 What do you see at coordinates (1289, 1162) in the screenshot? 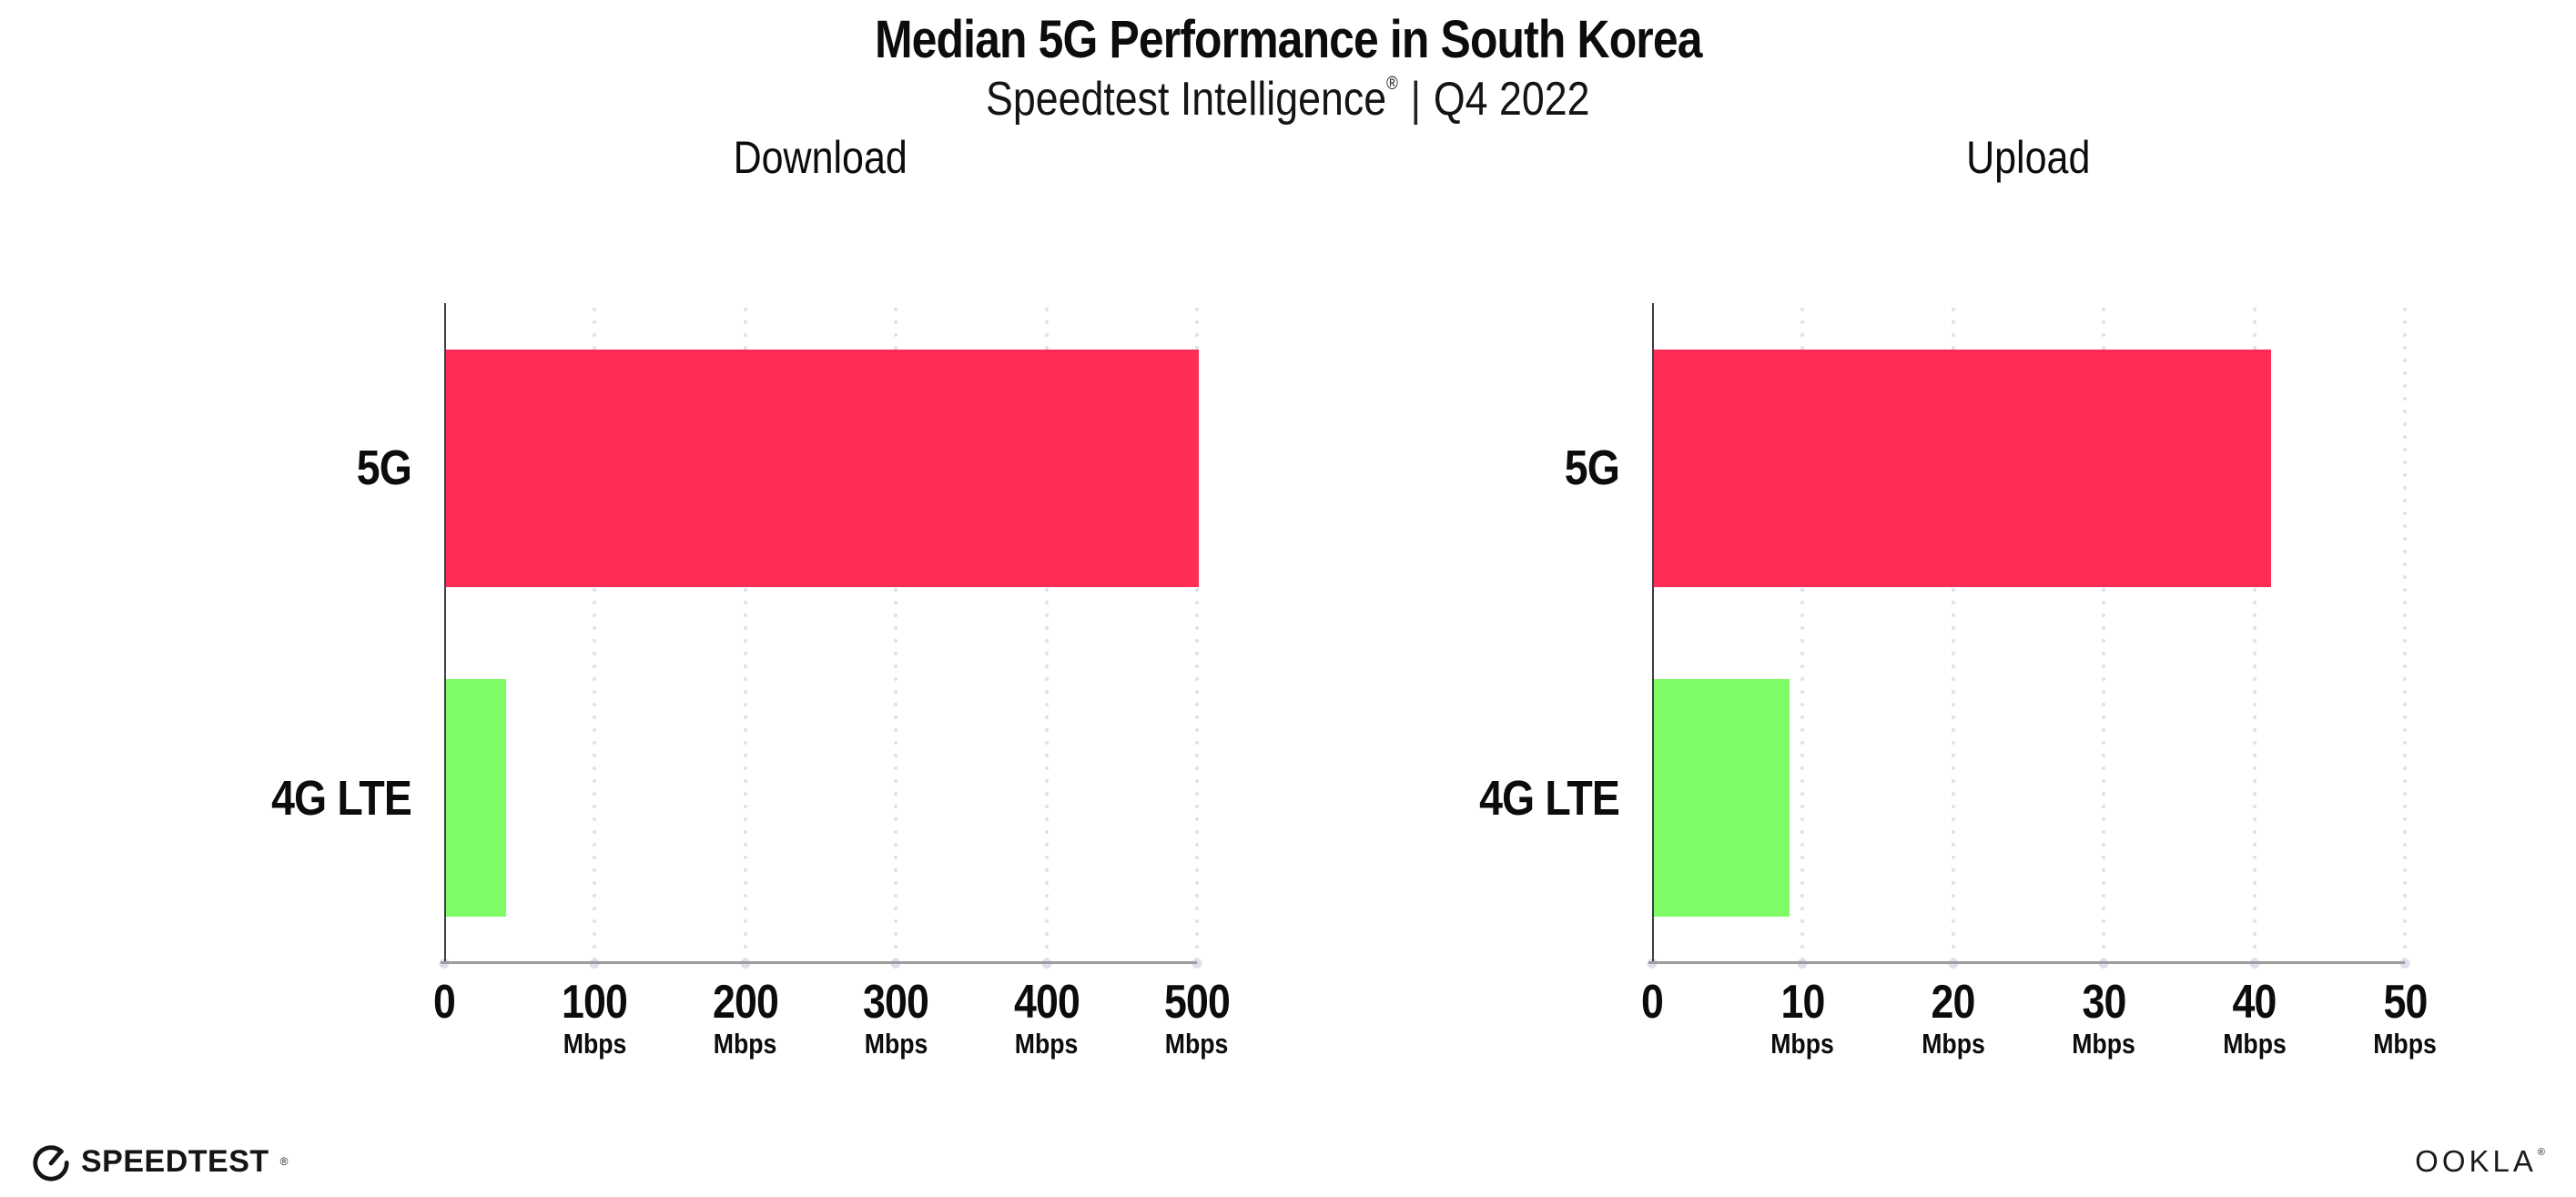
I see `footer: SPEEDTEST ® OOKLA®` at bounding box center [1289, 1162].